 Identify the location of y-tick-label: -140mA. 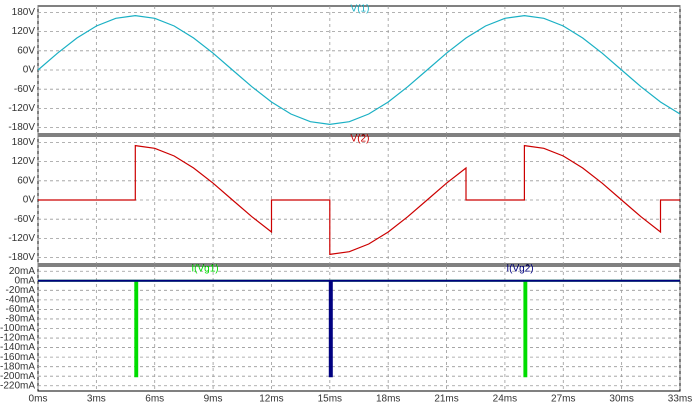
(17, 347).